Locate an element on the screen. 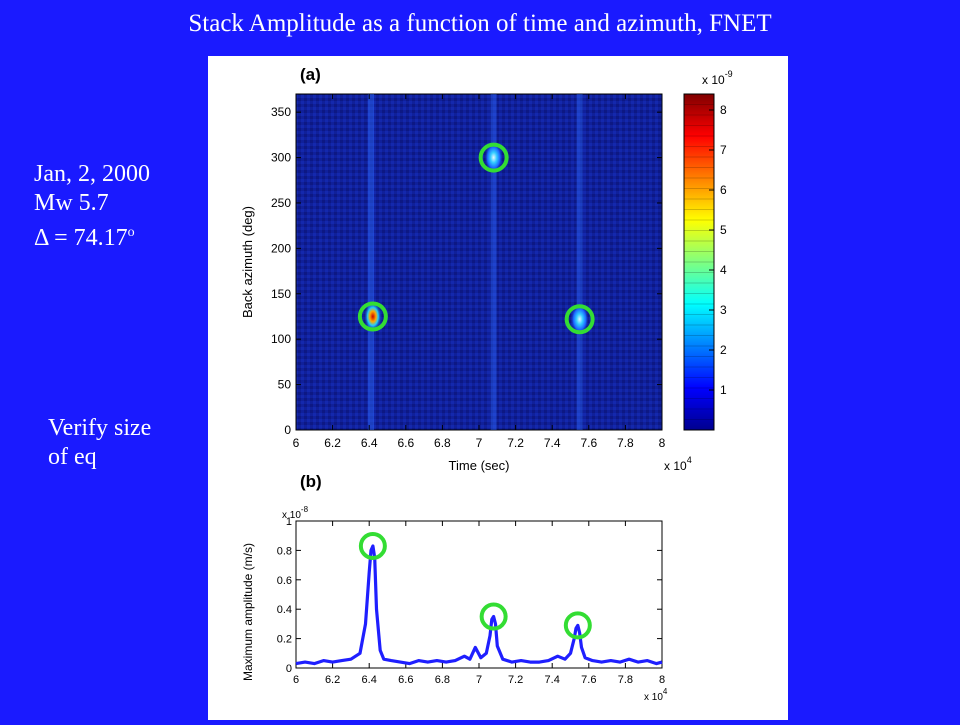  line-y-exponent: x 10-8 is located at coordinates (295, 513).